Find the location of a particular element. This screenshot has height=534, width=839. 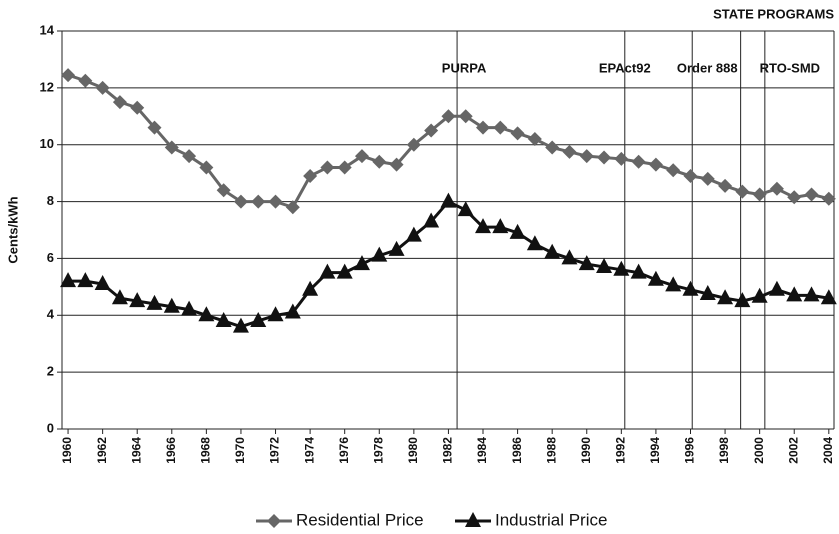

y-tick-label: 6 is located at coordinates (50, 257).